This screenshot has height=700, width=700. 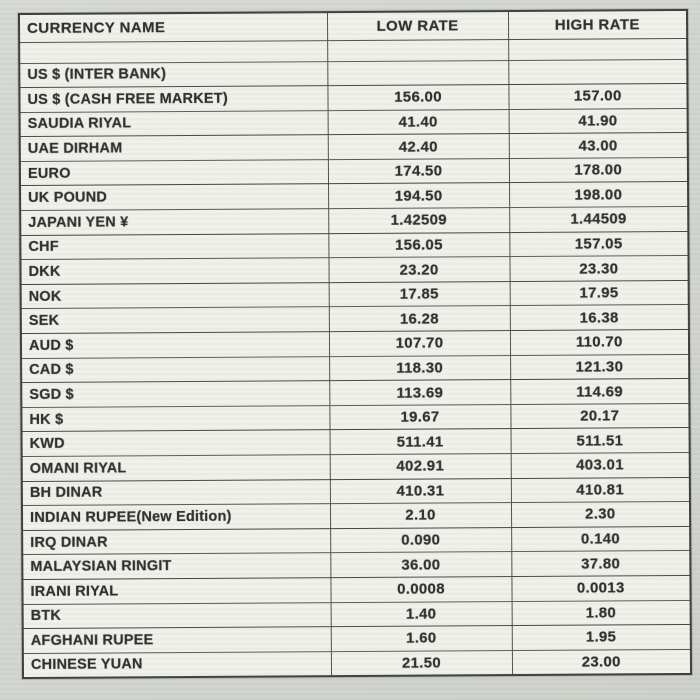 What do you see at coordinates (421, 663) in the screenshot?
I see `low-rate-cell: 21.50` at bounding box center [421, 663].